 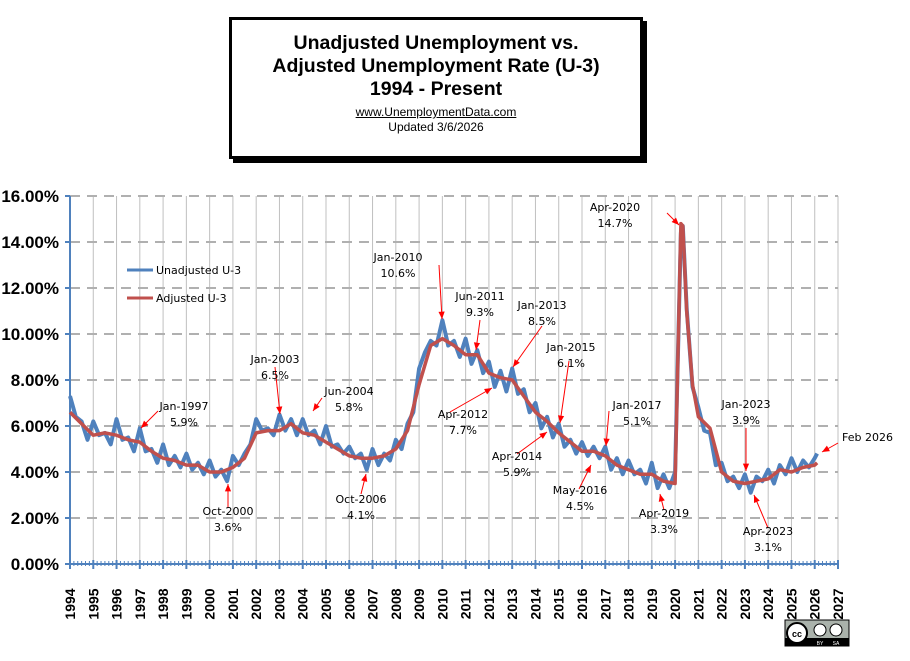 I want to click on annotation-value: 6.5%, so click(x=275, y=375).